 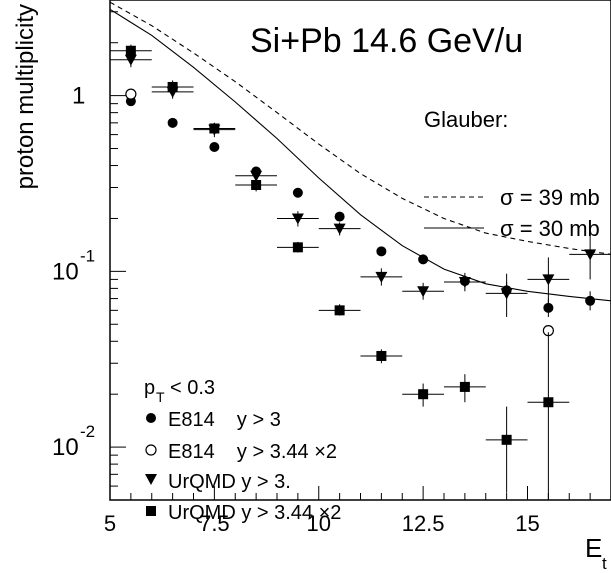 I want to click on pt-cut-label: p, so click(x=149, y=388).